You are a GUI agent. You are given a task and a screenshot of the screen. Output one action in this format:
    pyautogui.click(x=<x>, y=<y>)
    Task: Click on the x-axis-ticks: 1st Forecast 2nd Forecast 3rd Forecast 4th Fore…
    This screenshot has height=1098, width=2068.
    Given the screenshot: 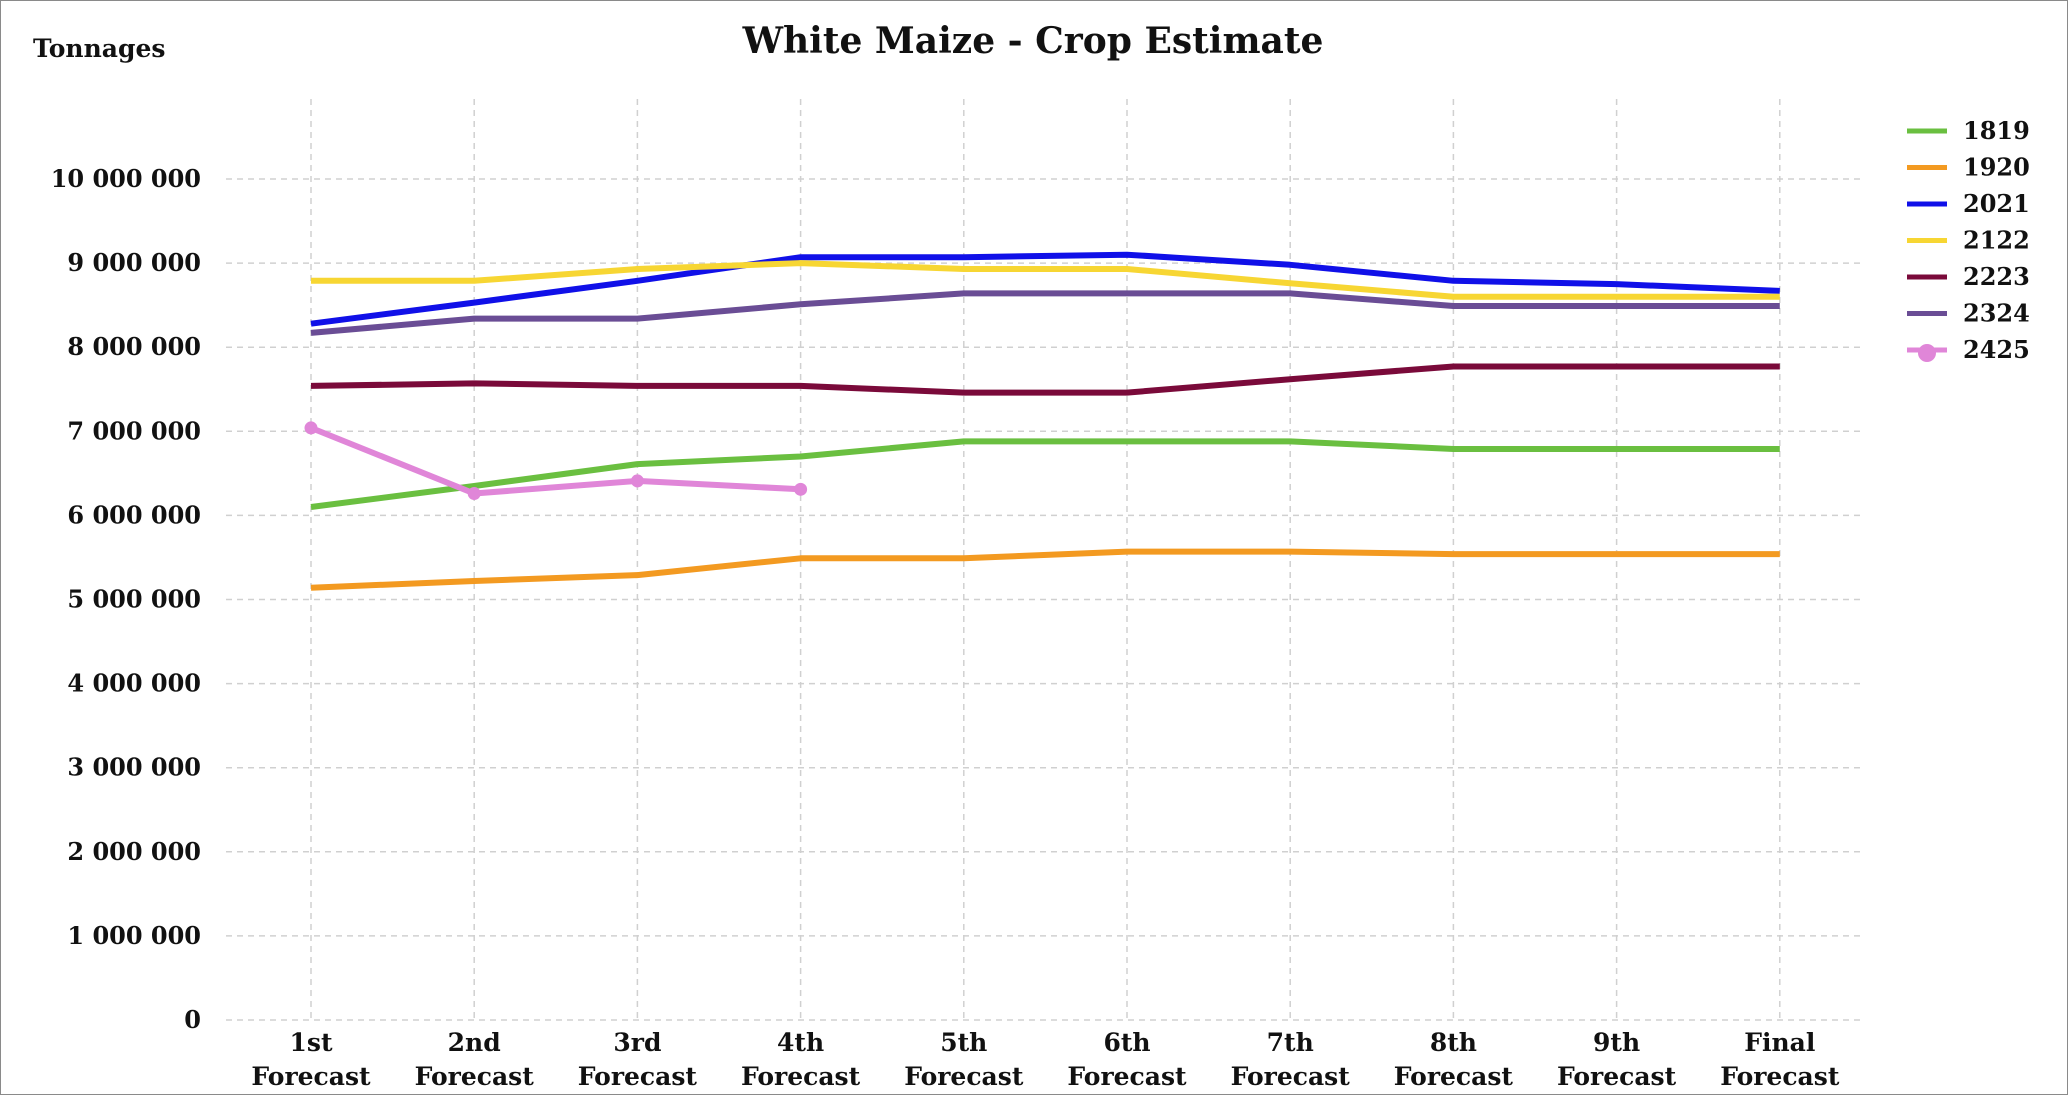 What is the action you would take?
    pyautogui.click(x=1045, y=1059)
    